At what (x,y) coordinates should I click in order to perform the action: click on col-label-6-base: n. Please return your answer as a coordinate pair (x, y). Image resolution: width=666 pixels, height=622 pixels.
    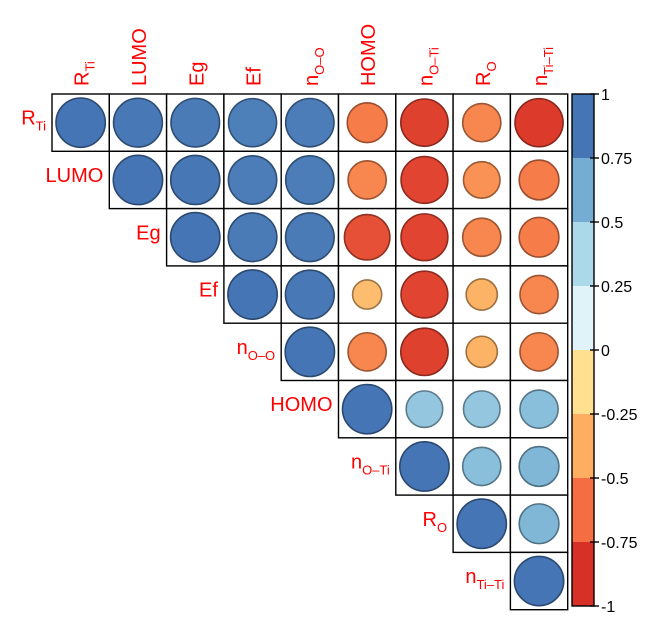
    Looking at the image, I should click on (426, 80).